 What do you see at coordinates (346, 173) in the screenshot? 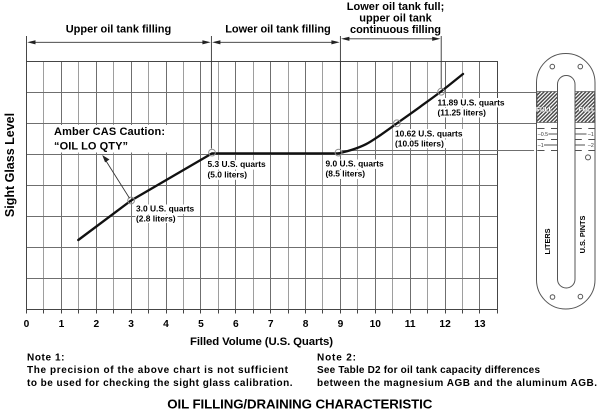
I see `svg-text: (8.5 liters)` at bounding box center [346, 173].